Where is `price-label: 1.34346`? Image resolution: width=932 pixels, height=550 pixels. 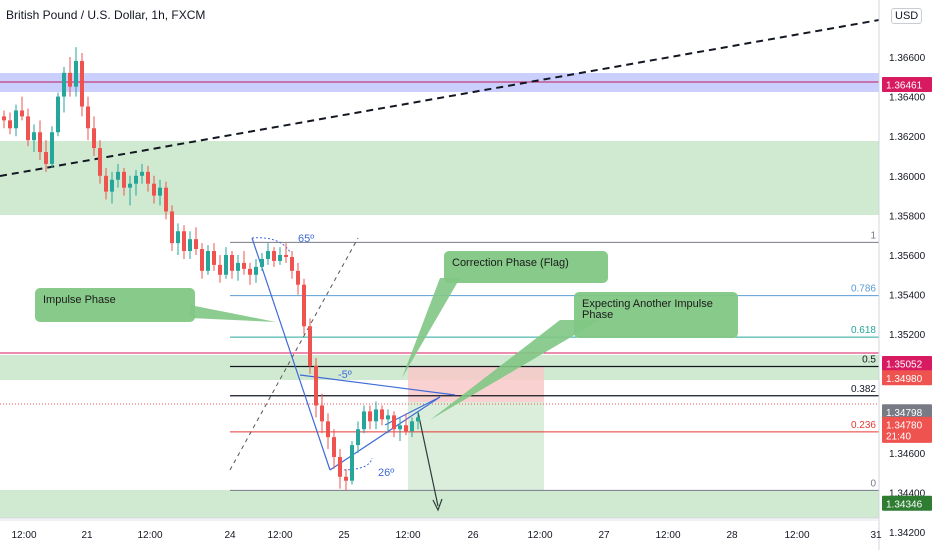 price-label: 1.34346 is located at coordinates (907, 503).